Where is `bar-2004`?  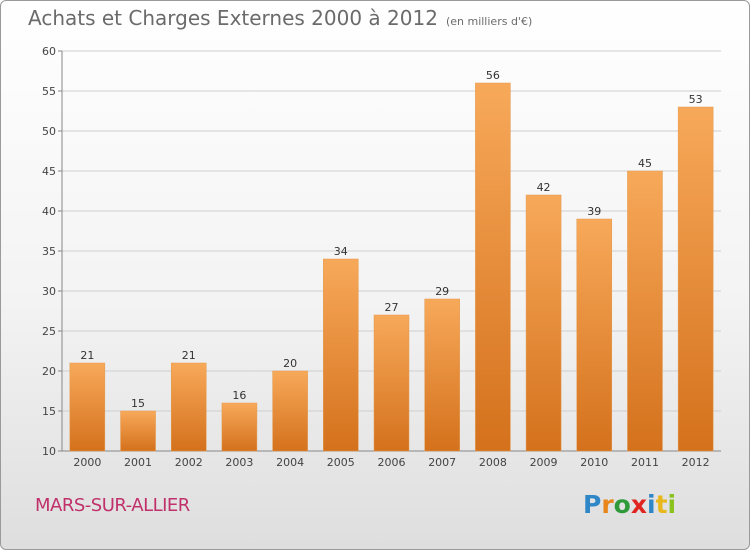
bar-2004 is located at coordinates (290, 411).